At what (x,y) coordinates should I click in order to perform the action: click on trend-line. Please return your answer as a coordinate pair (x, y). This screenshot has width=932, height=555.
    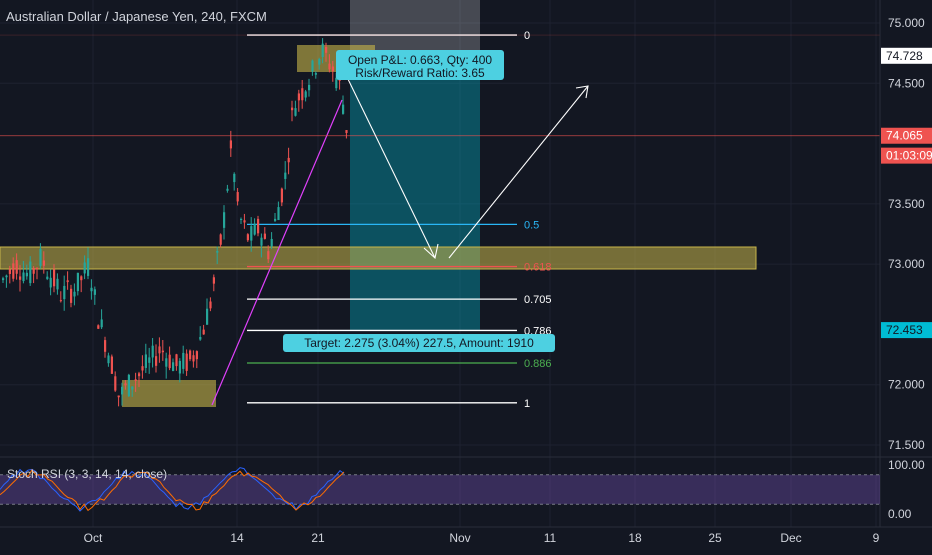
    Looking at the image, I should click on (277, 252).